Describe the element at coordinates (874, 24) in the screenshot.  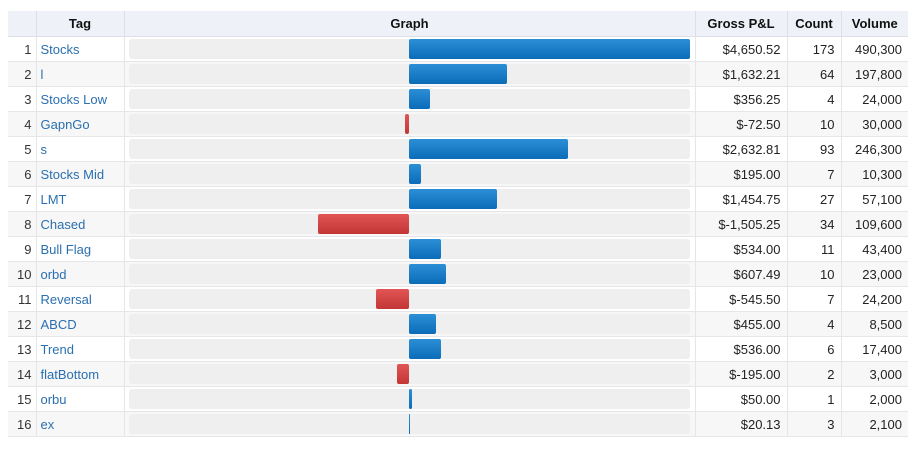
I see `volume-column-header: Volume` at that location.